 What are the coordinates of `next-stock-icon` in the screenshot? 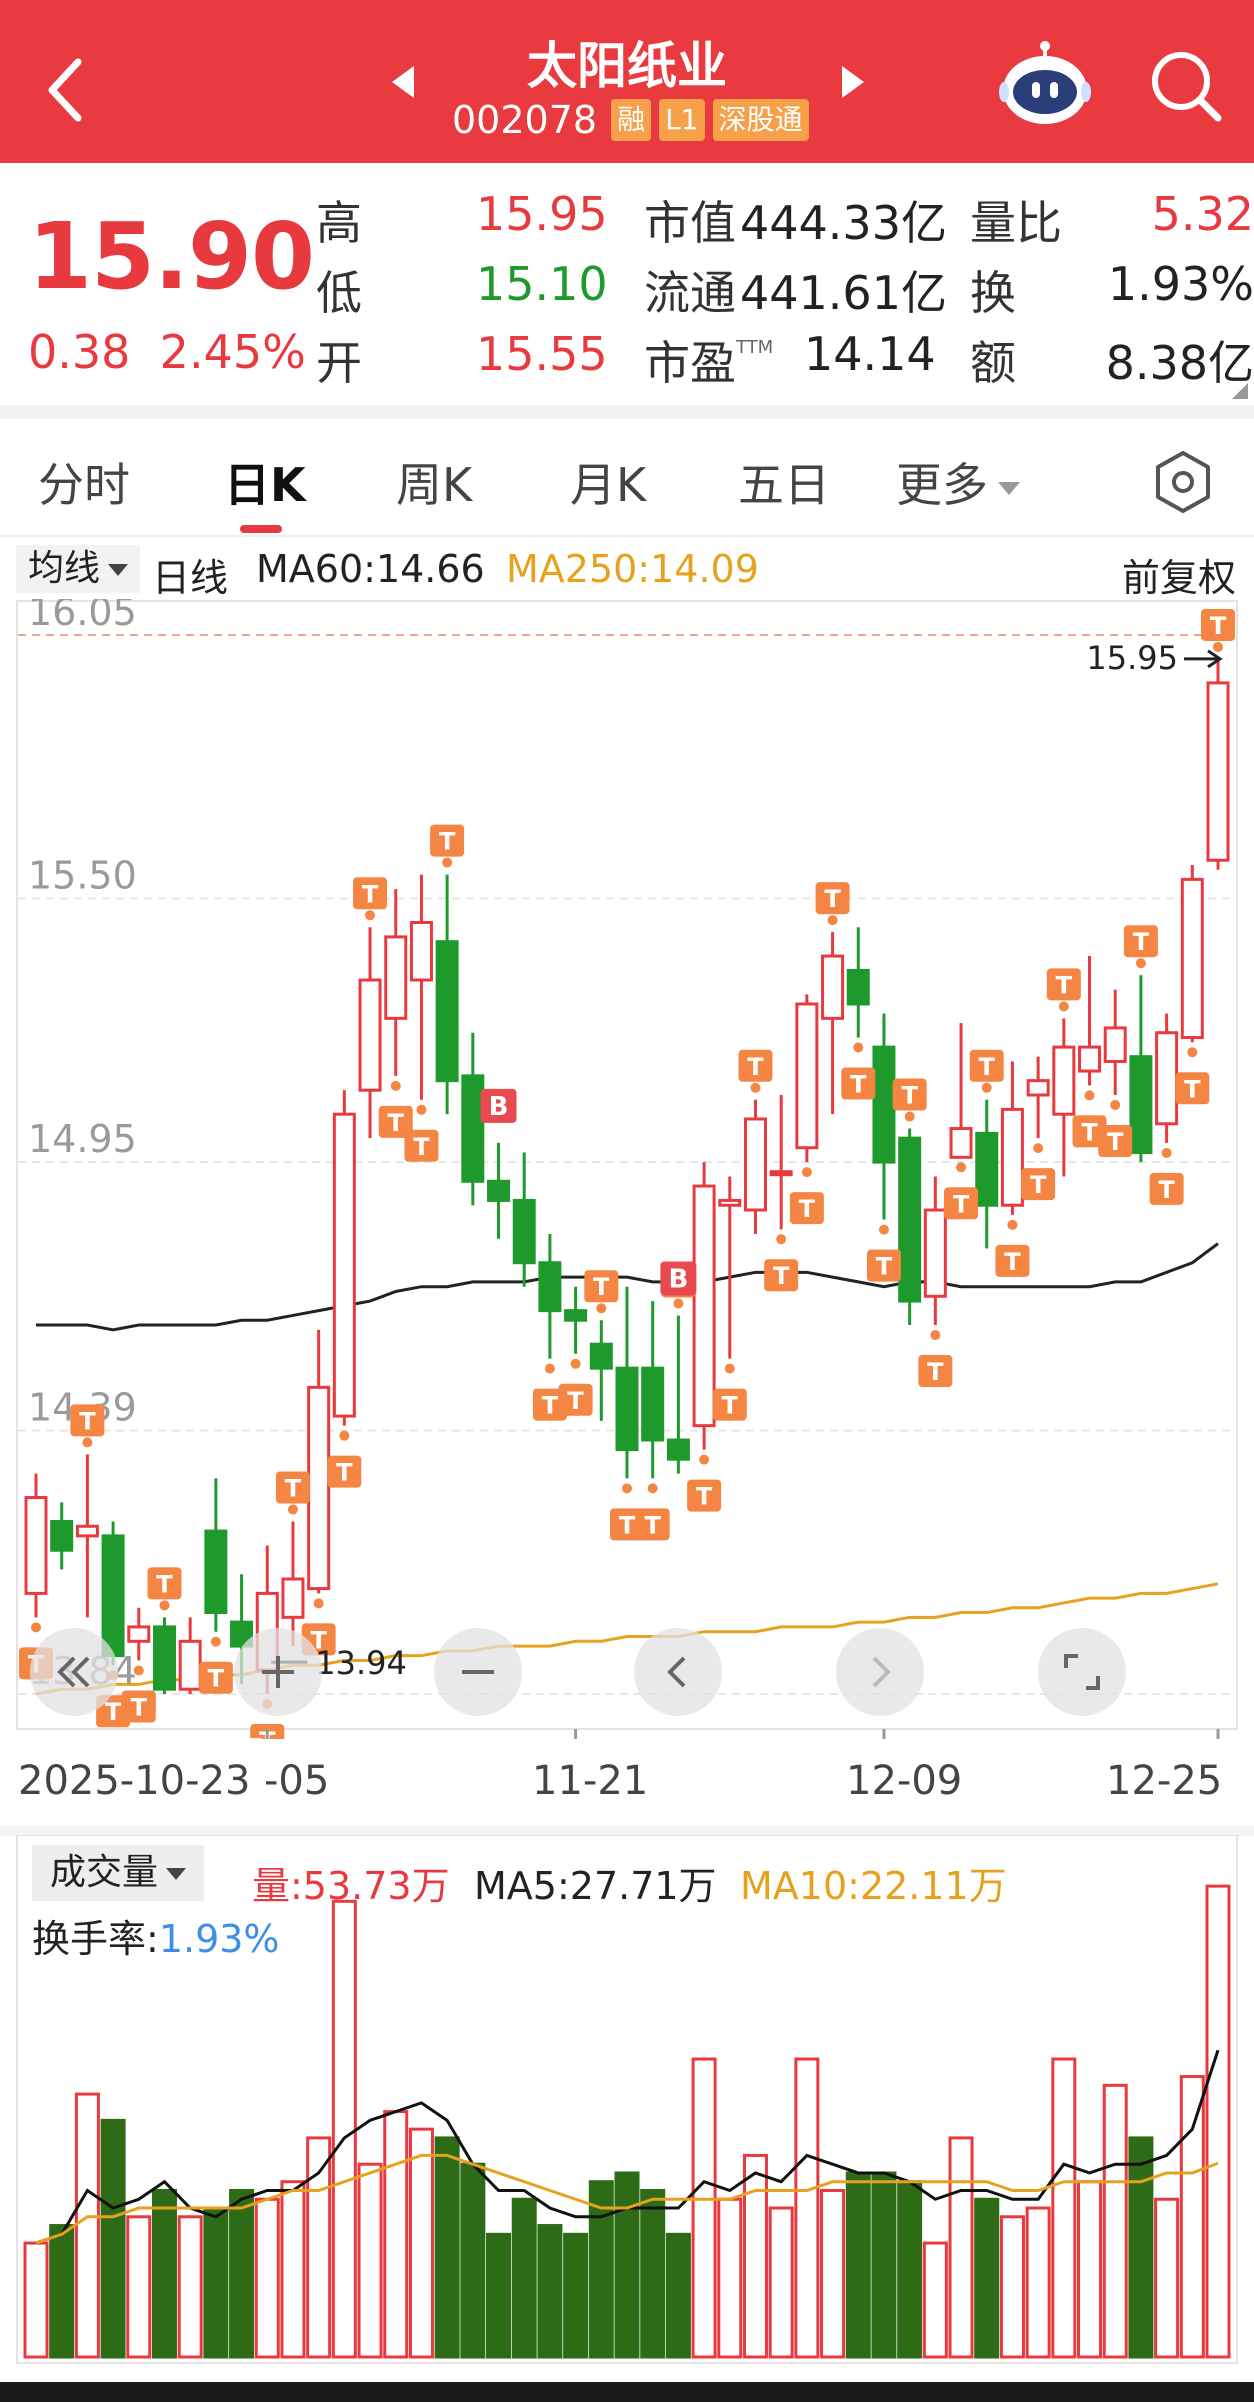 It's located at (853, 82).